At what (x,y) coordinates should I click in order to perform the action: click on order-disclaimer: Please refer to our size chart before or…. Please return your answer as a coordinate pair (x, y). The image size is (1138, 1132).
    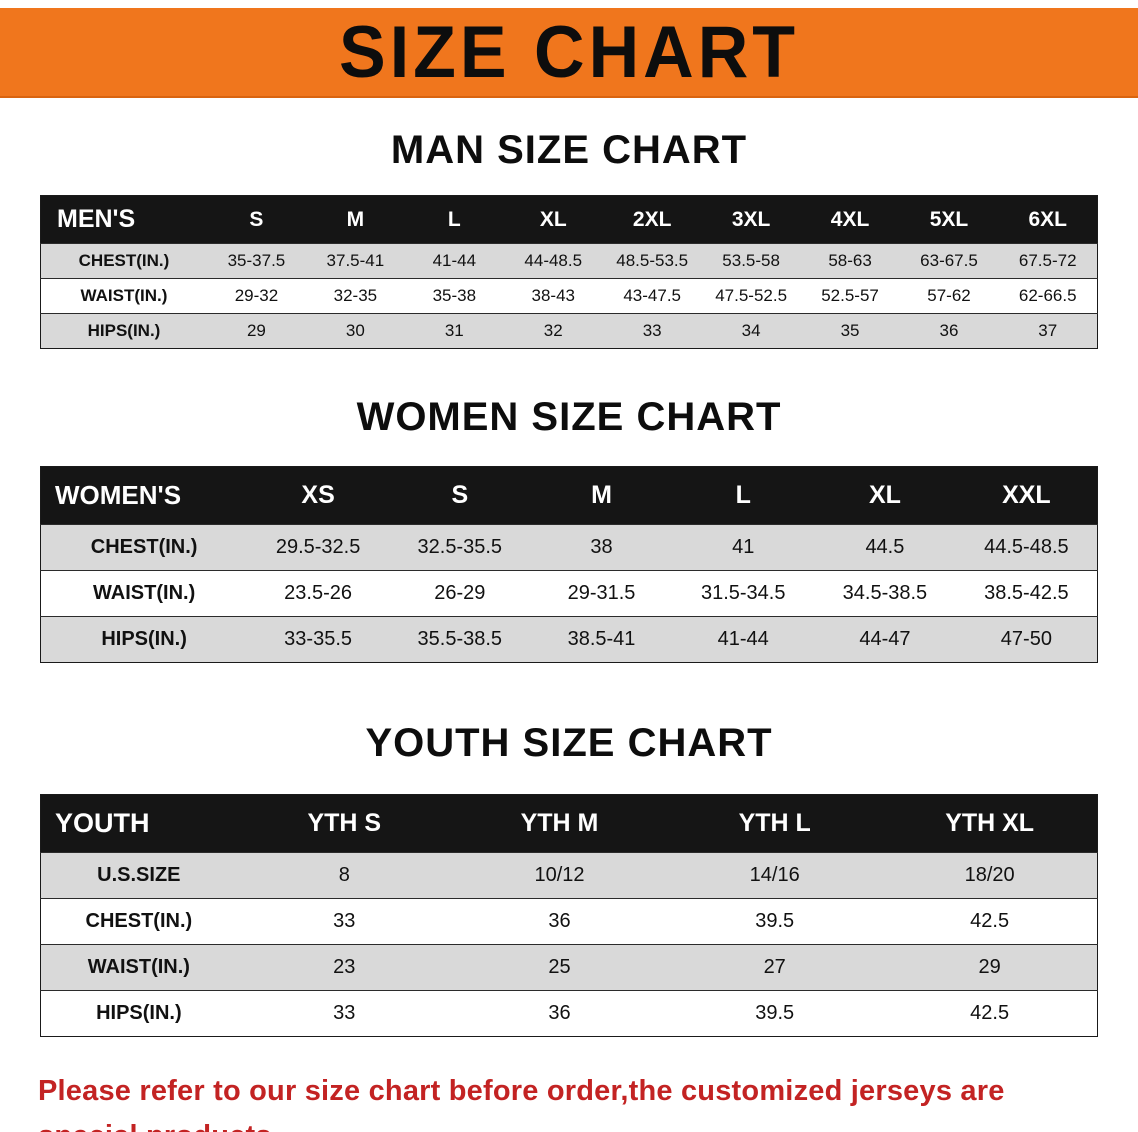
    Looking at the image, I should click on (569, 1100).